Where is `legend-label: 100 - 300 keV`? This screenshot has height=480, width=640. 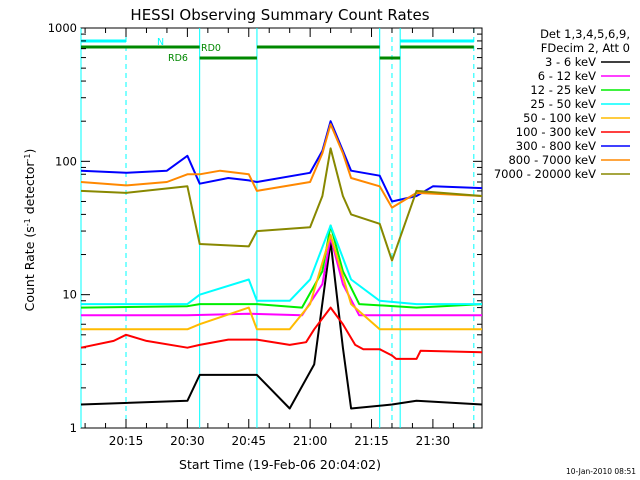 legend-label: 100 - 300 keV is located at coordinates (556, 132).